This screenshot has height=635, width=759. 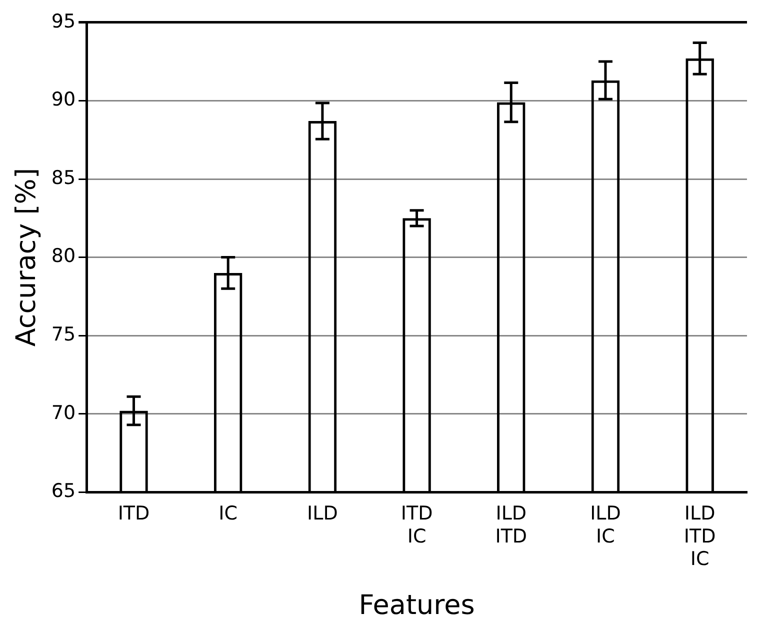 What do you see at coordinates (63, 256) in the screenshot?
I see `y-tick-label: 80` at bounding box center [63, 256].